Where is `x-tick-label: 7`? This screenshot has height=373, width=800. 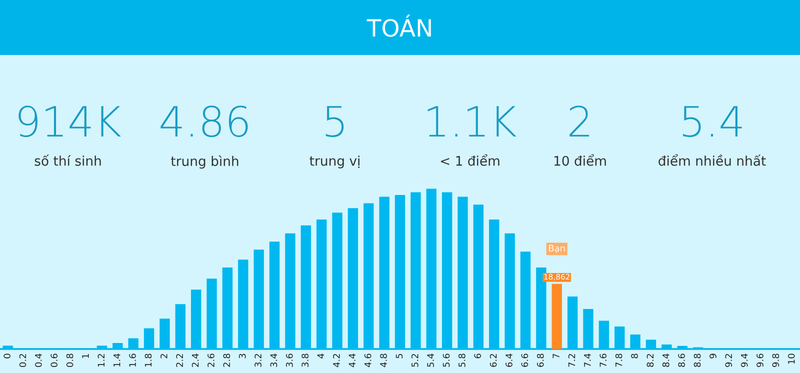 x-tick-label: 7 is located at coordinates (556, 356).